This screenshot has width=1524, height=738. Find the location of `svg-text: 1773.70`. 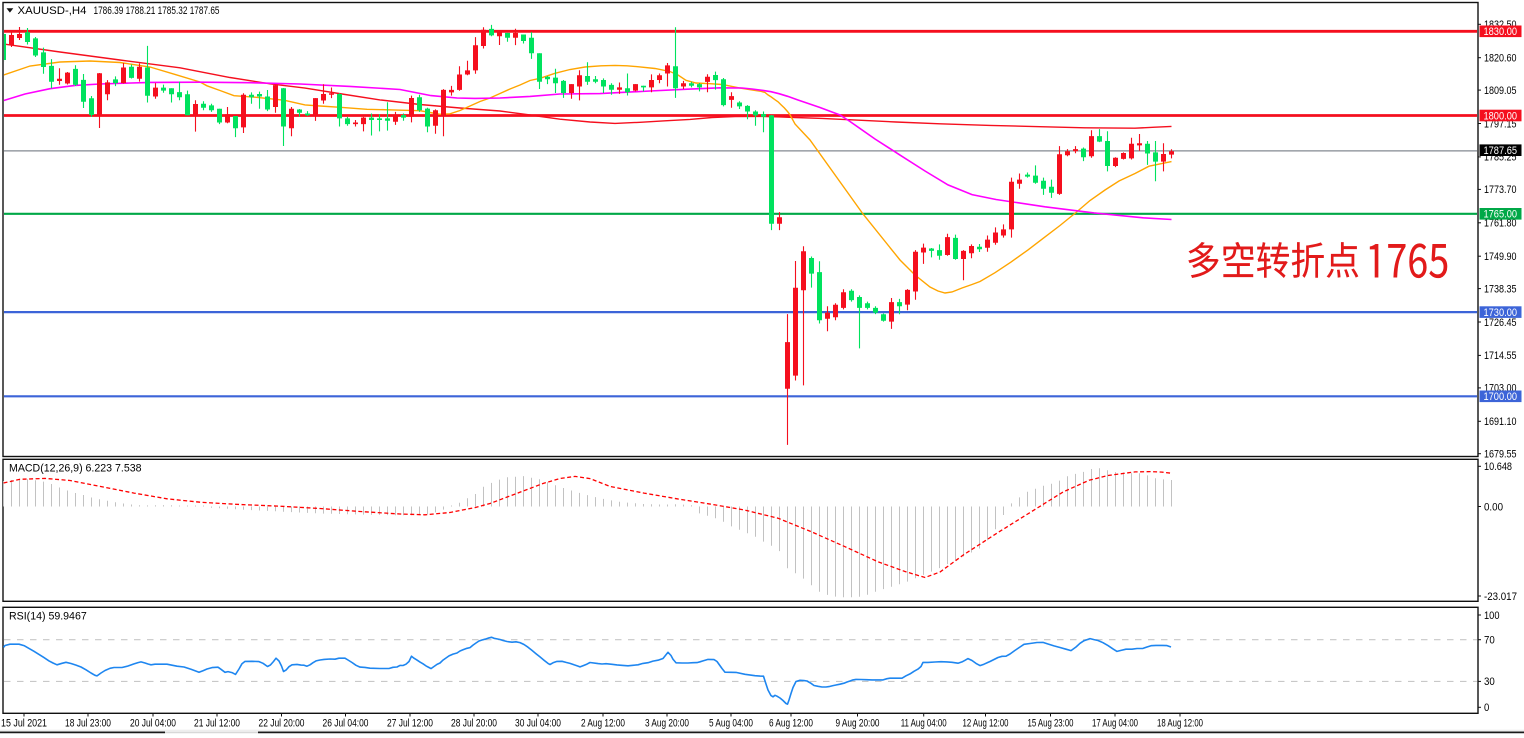

svg-text: 1773.70 is located at coordinates (1500, 190).